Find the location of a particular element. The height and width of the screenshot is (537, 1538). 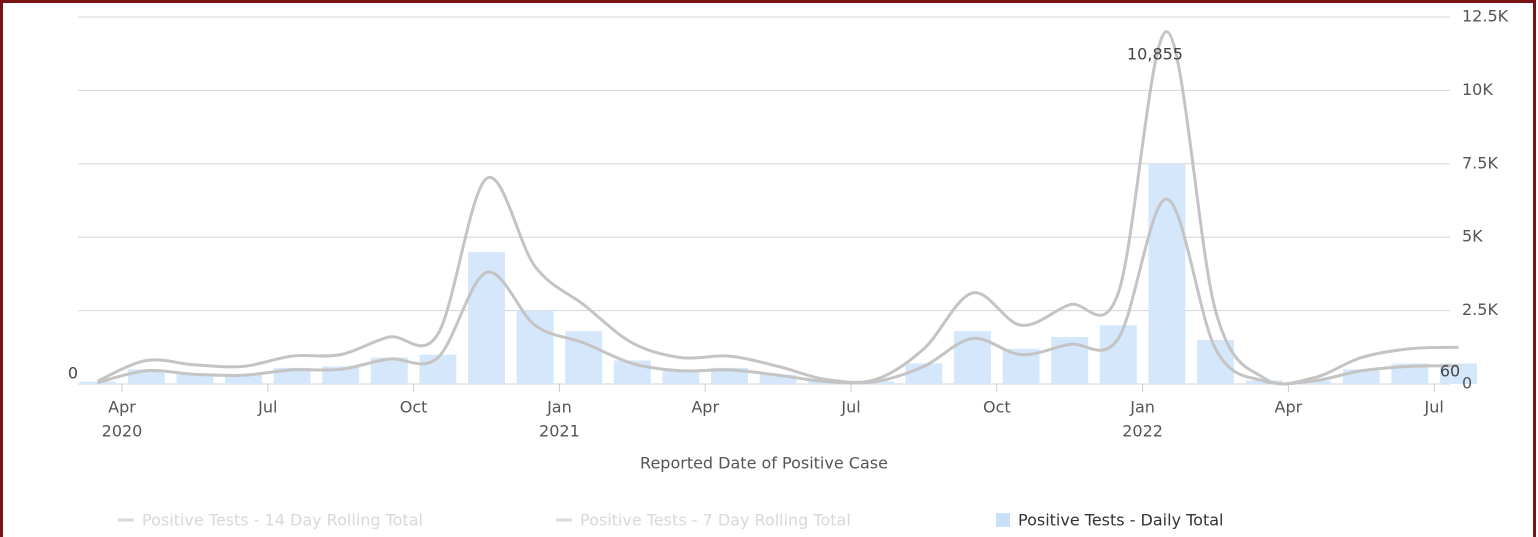

x-tick-year: 2021 is located at coordinates (559, 431).